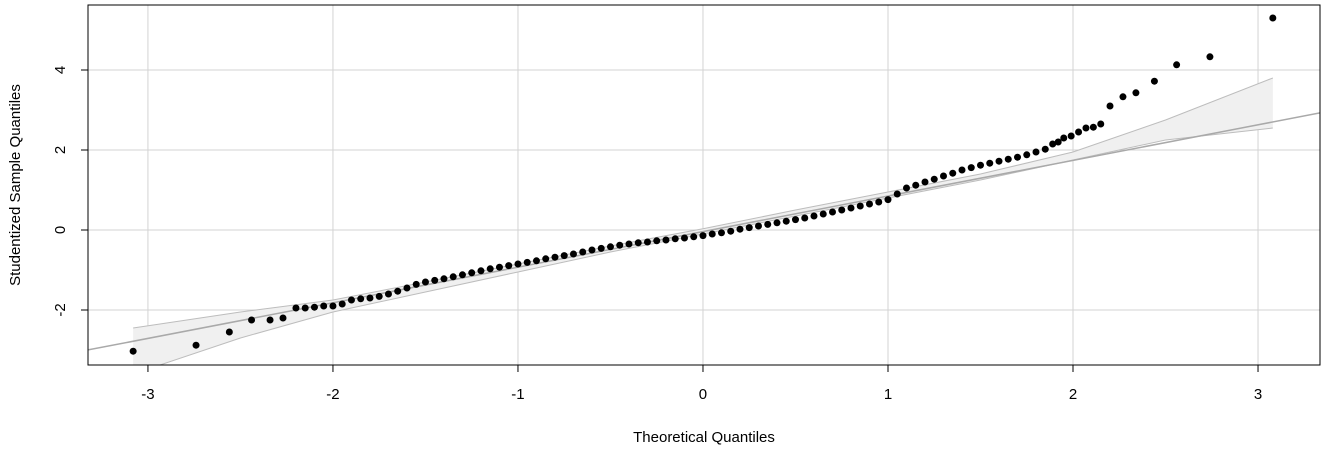 This screenshot has width=1325, height=451. I want to click on x-tick-label: 3, so click(1258, 394).